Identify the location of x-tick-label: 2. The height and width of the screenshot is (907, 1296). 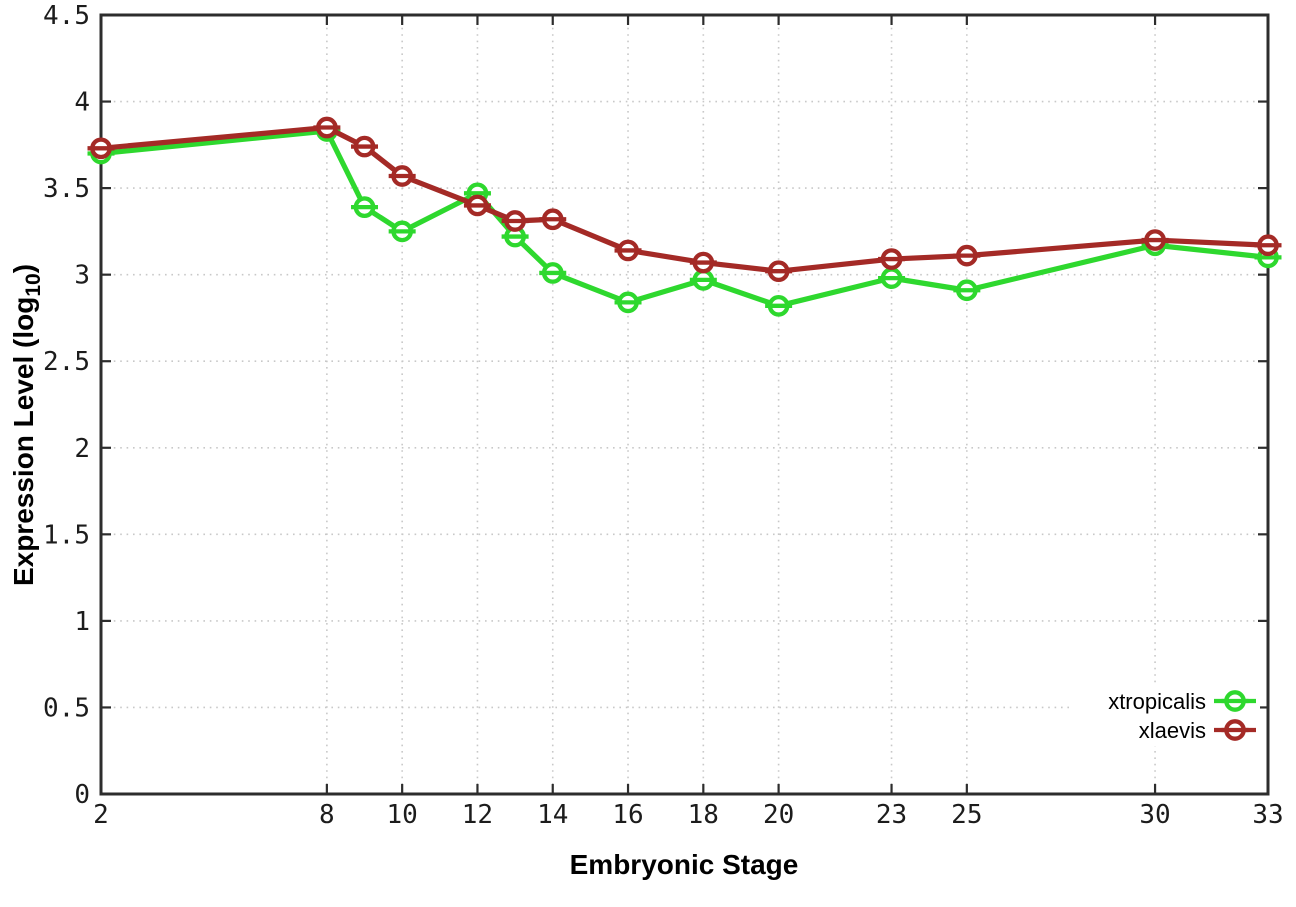
(101, 815).